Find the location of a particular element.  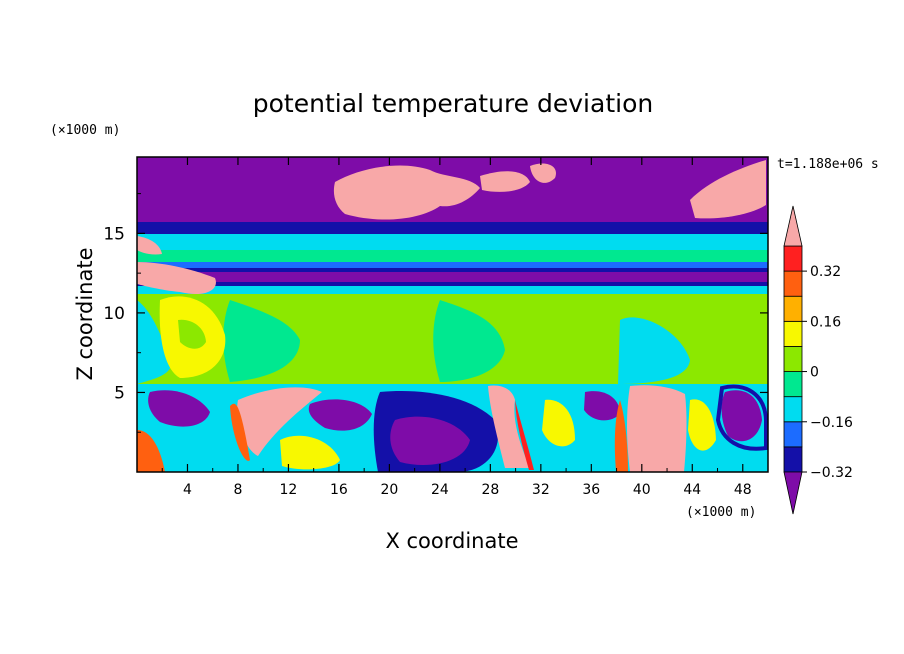

field-band-cyan-mid is located at coordinates (452, 266).